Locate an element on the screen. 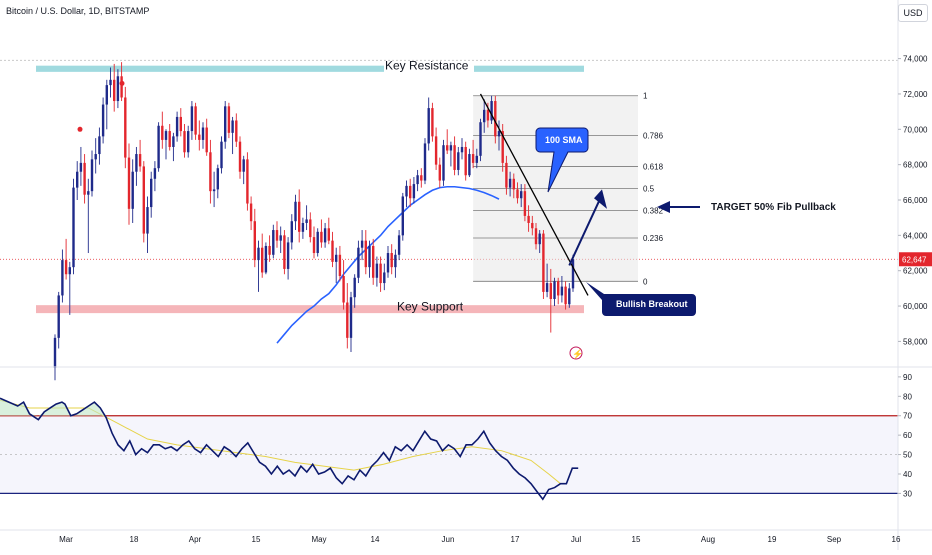  rsi-tick-label: 50 is located at coordinates (907, 455).